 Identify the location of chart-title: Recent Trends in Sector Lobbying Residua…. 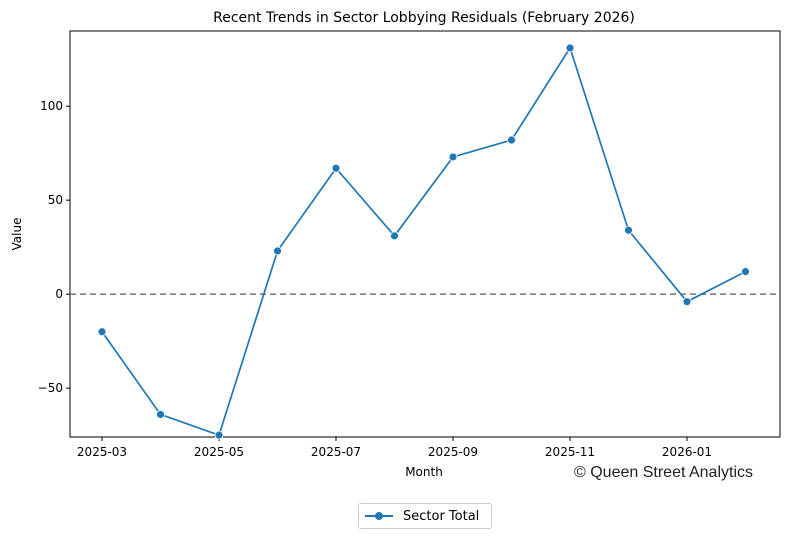
(424, 18).